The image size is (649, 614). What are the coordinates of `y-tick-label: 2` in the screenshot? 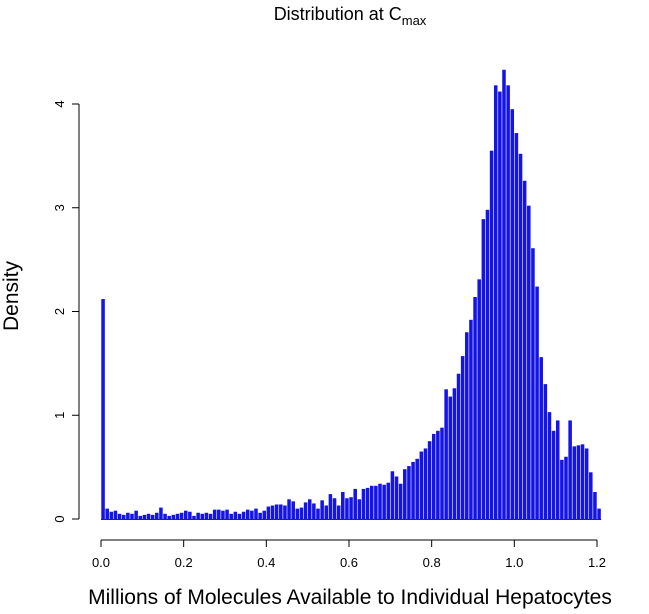 It's located at (59, 311).